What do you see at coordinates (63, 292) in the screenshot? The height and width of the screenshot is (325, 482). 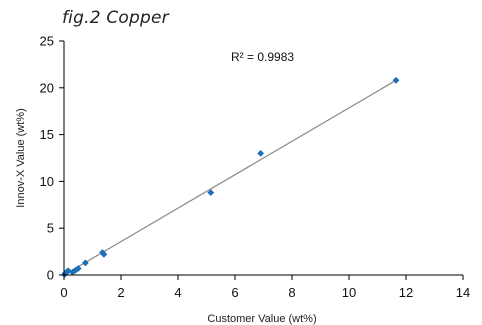 I see `x-tick-label: 0` at bounding box center [63, 292].